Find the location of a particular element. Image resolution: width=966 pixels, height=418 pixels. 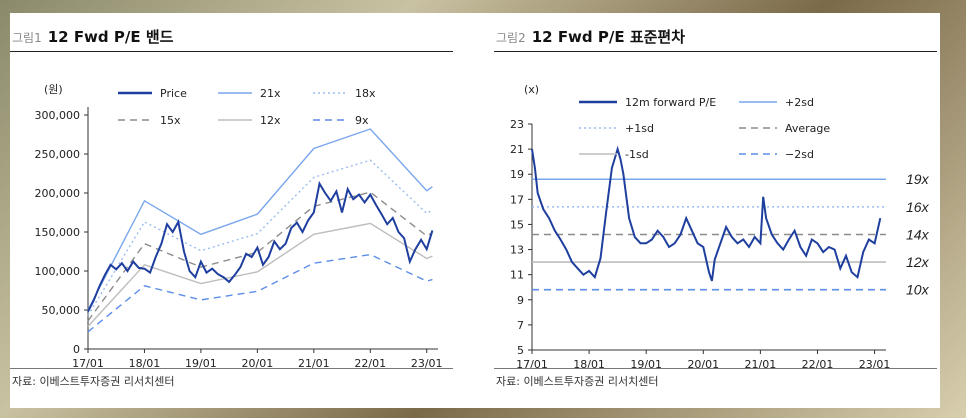

series-line-18x is located at coordinates (260, 237).